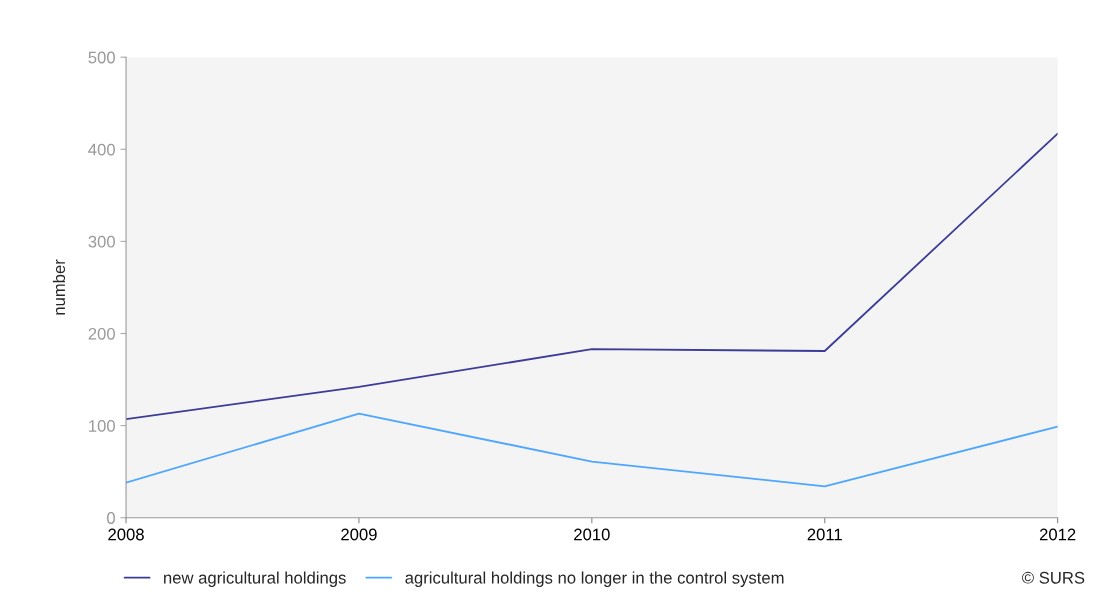 The width and height of the screenshot is (1096, 602). Describe the element at coordinates (592, 450) in the screenshot. I see `line-series` at that location.